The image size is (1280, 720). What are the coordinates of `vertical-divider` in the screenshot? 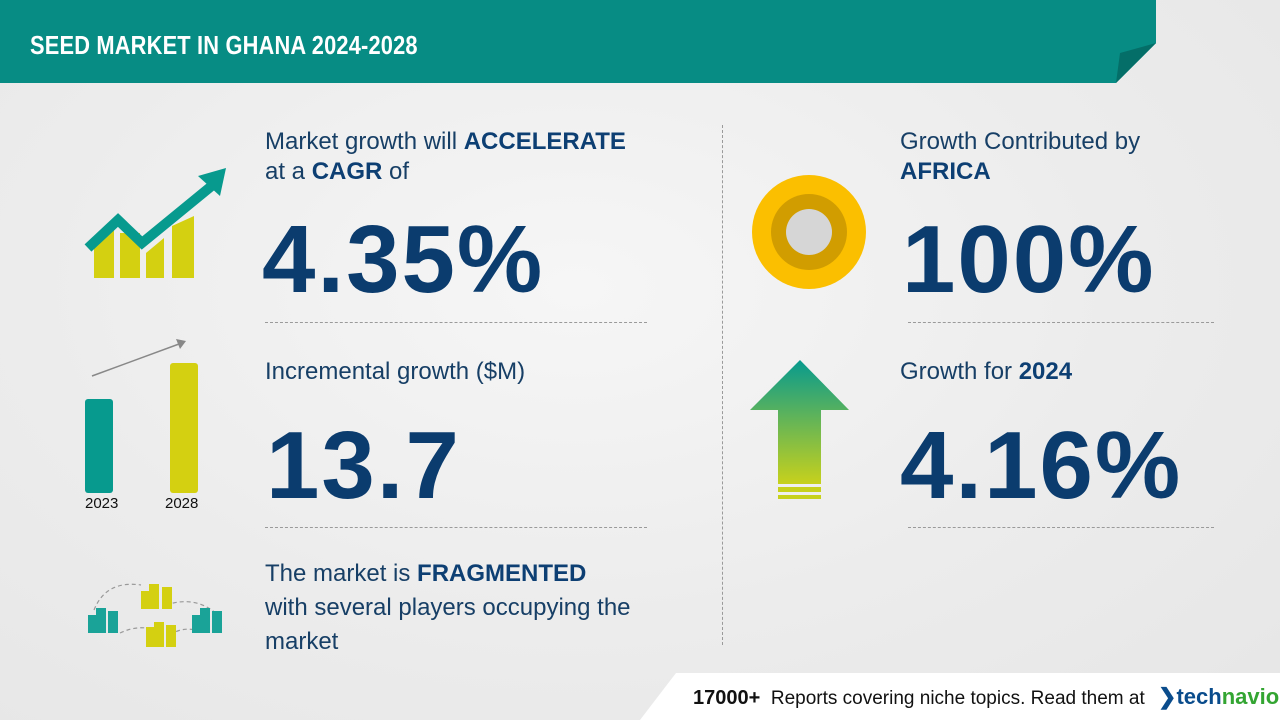 It's located at (722, 385).